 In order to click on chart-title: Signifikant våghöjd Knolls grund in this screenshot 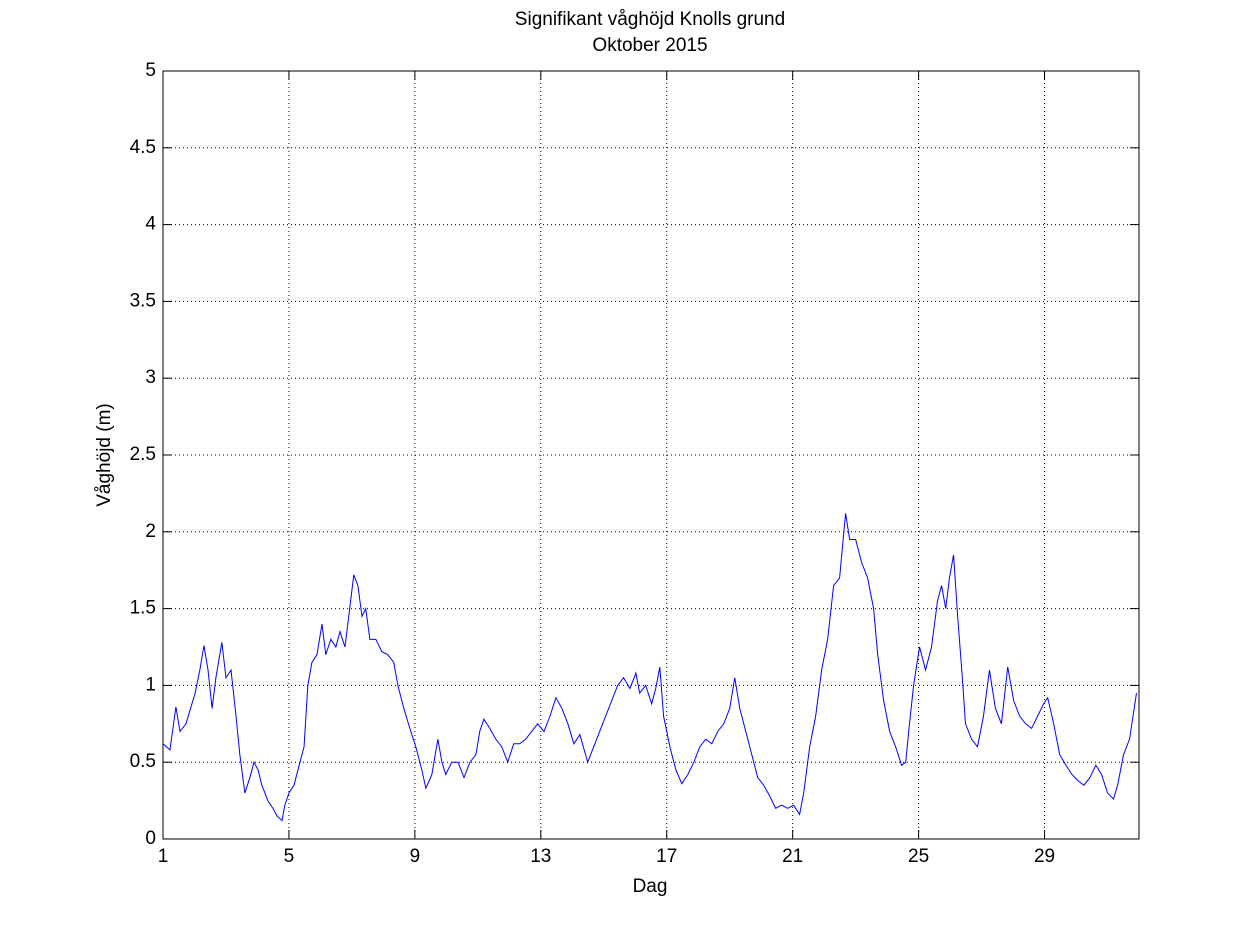, I will do `click(650, 19)`.